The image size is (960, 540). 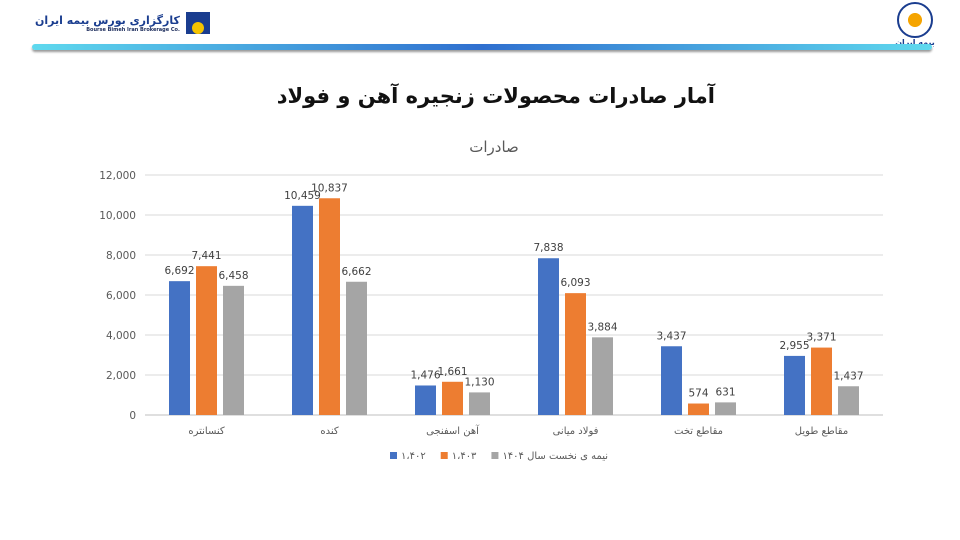 What do you see at coordinates (206, 256) in the screenshot?
I see `data-label: 7,441` at bounding box center [206, 256].